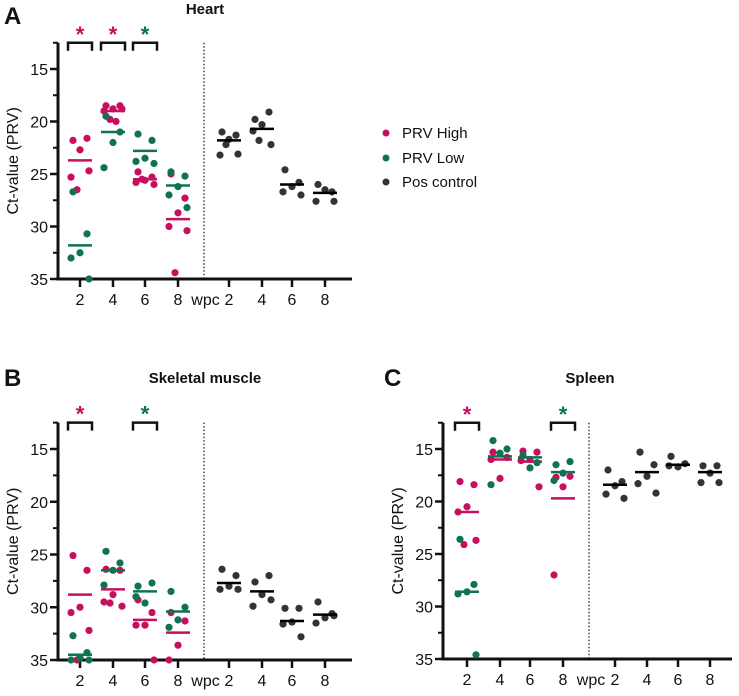 The height and width of the screenshot is (696, 739). Describe the element at coordinates (386, 182) in the screenshot. I see `legend-marker-pos` at that location.